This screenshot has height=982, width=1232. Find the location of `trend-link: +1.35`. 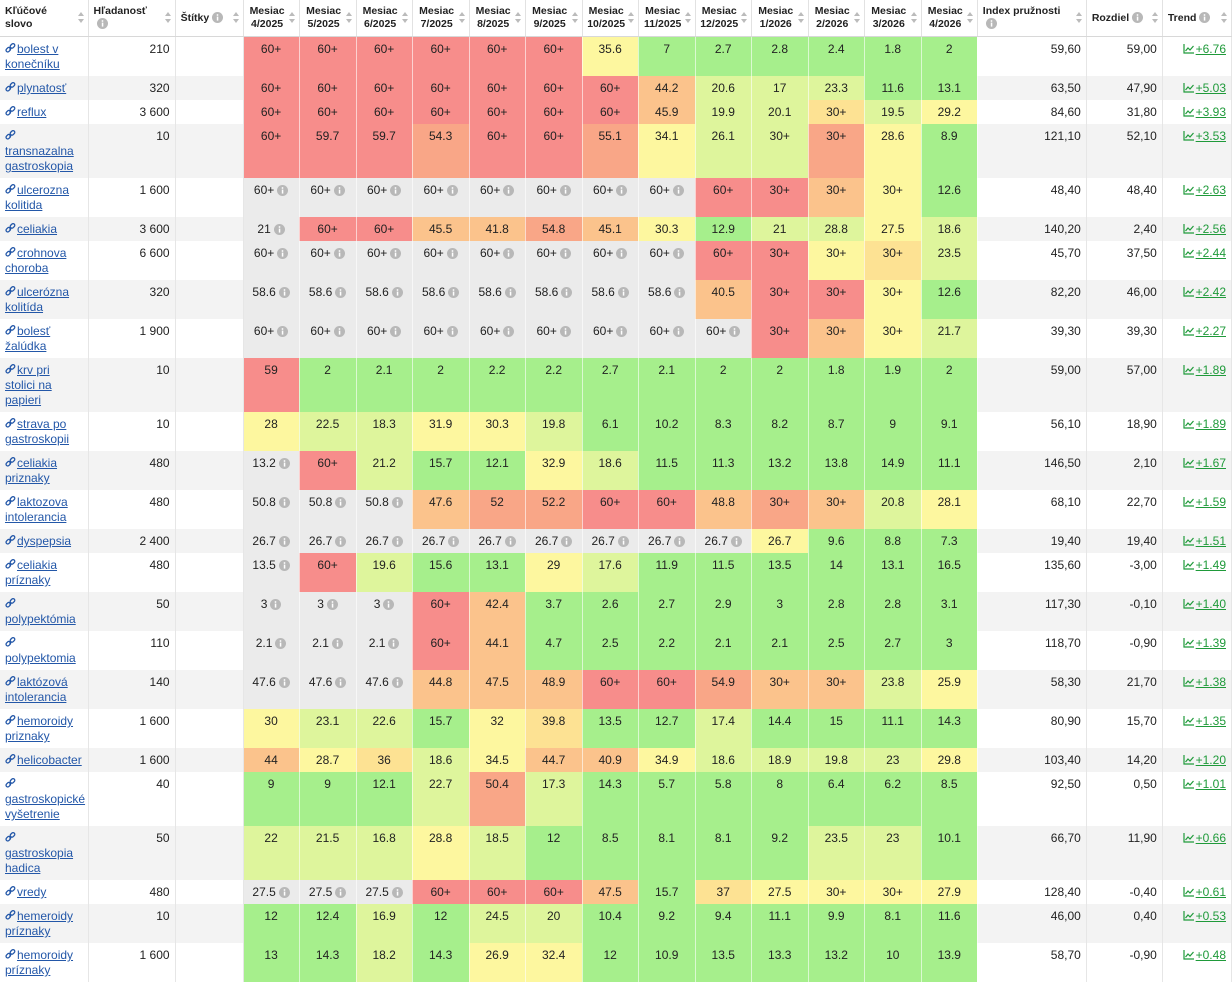

trend-link: +1.35 is located at coordinates (1211, 721).